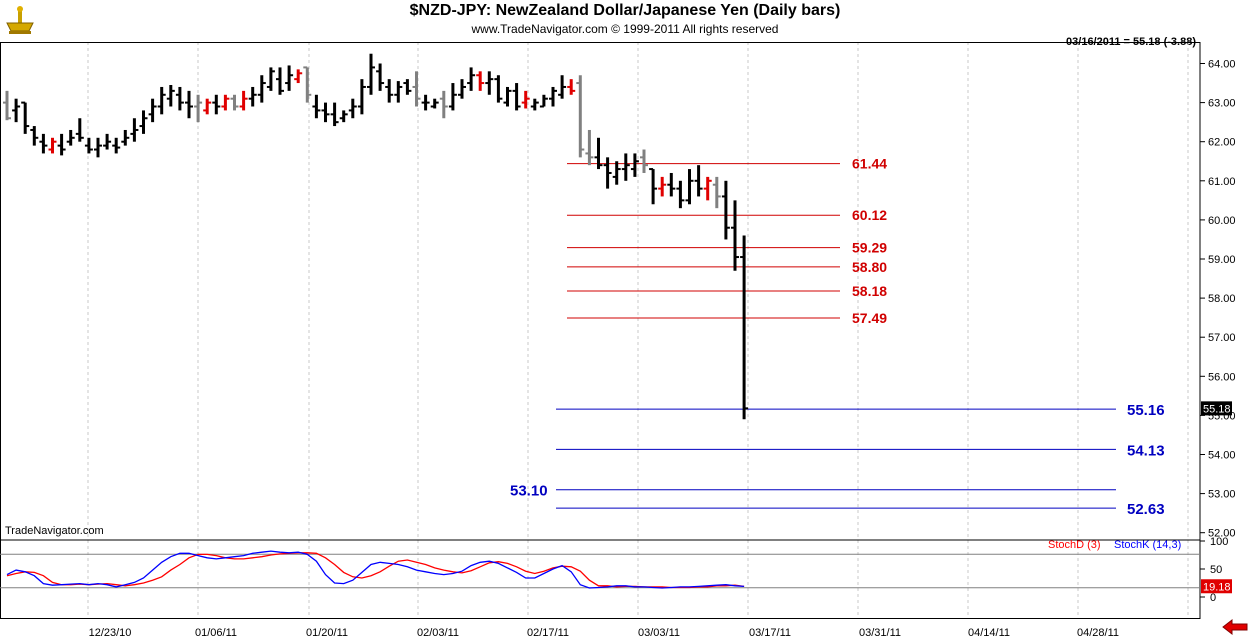  I want to click on y-tick-label: 62.00, so click(1222, 143).